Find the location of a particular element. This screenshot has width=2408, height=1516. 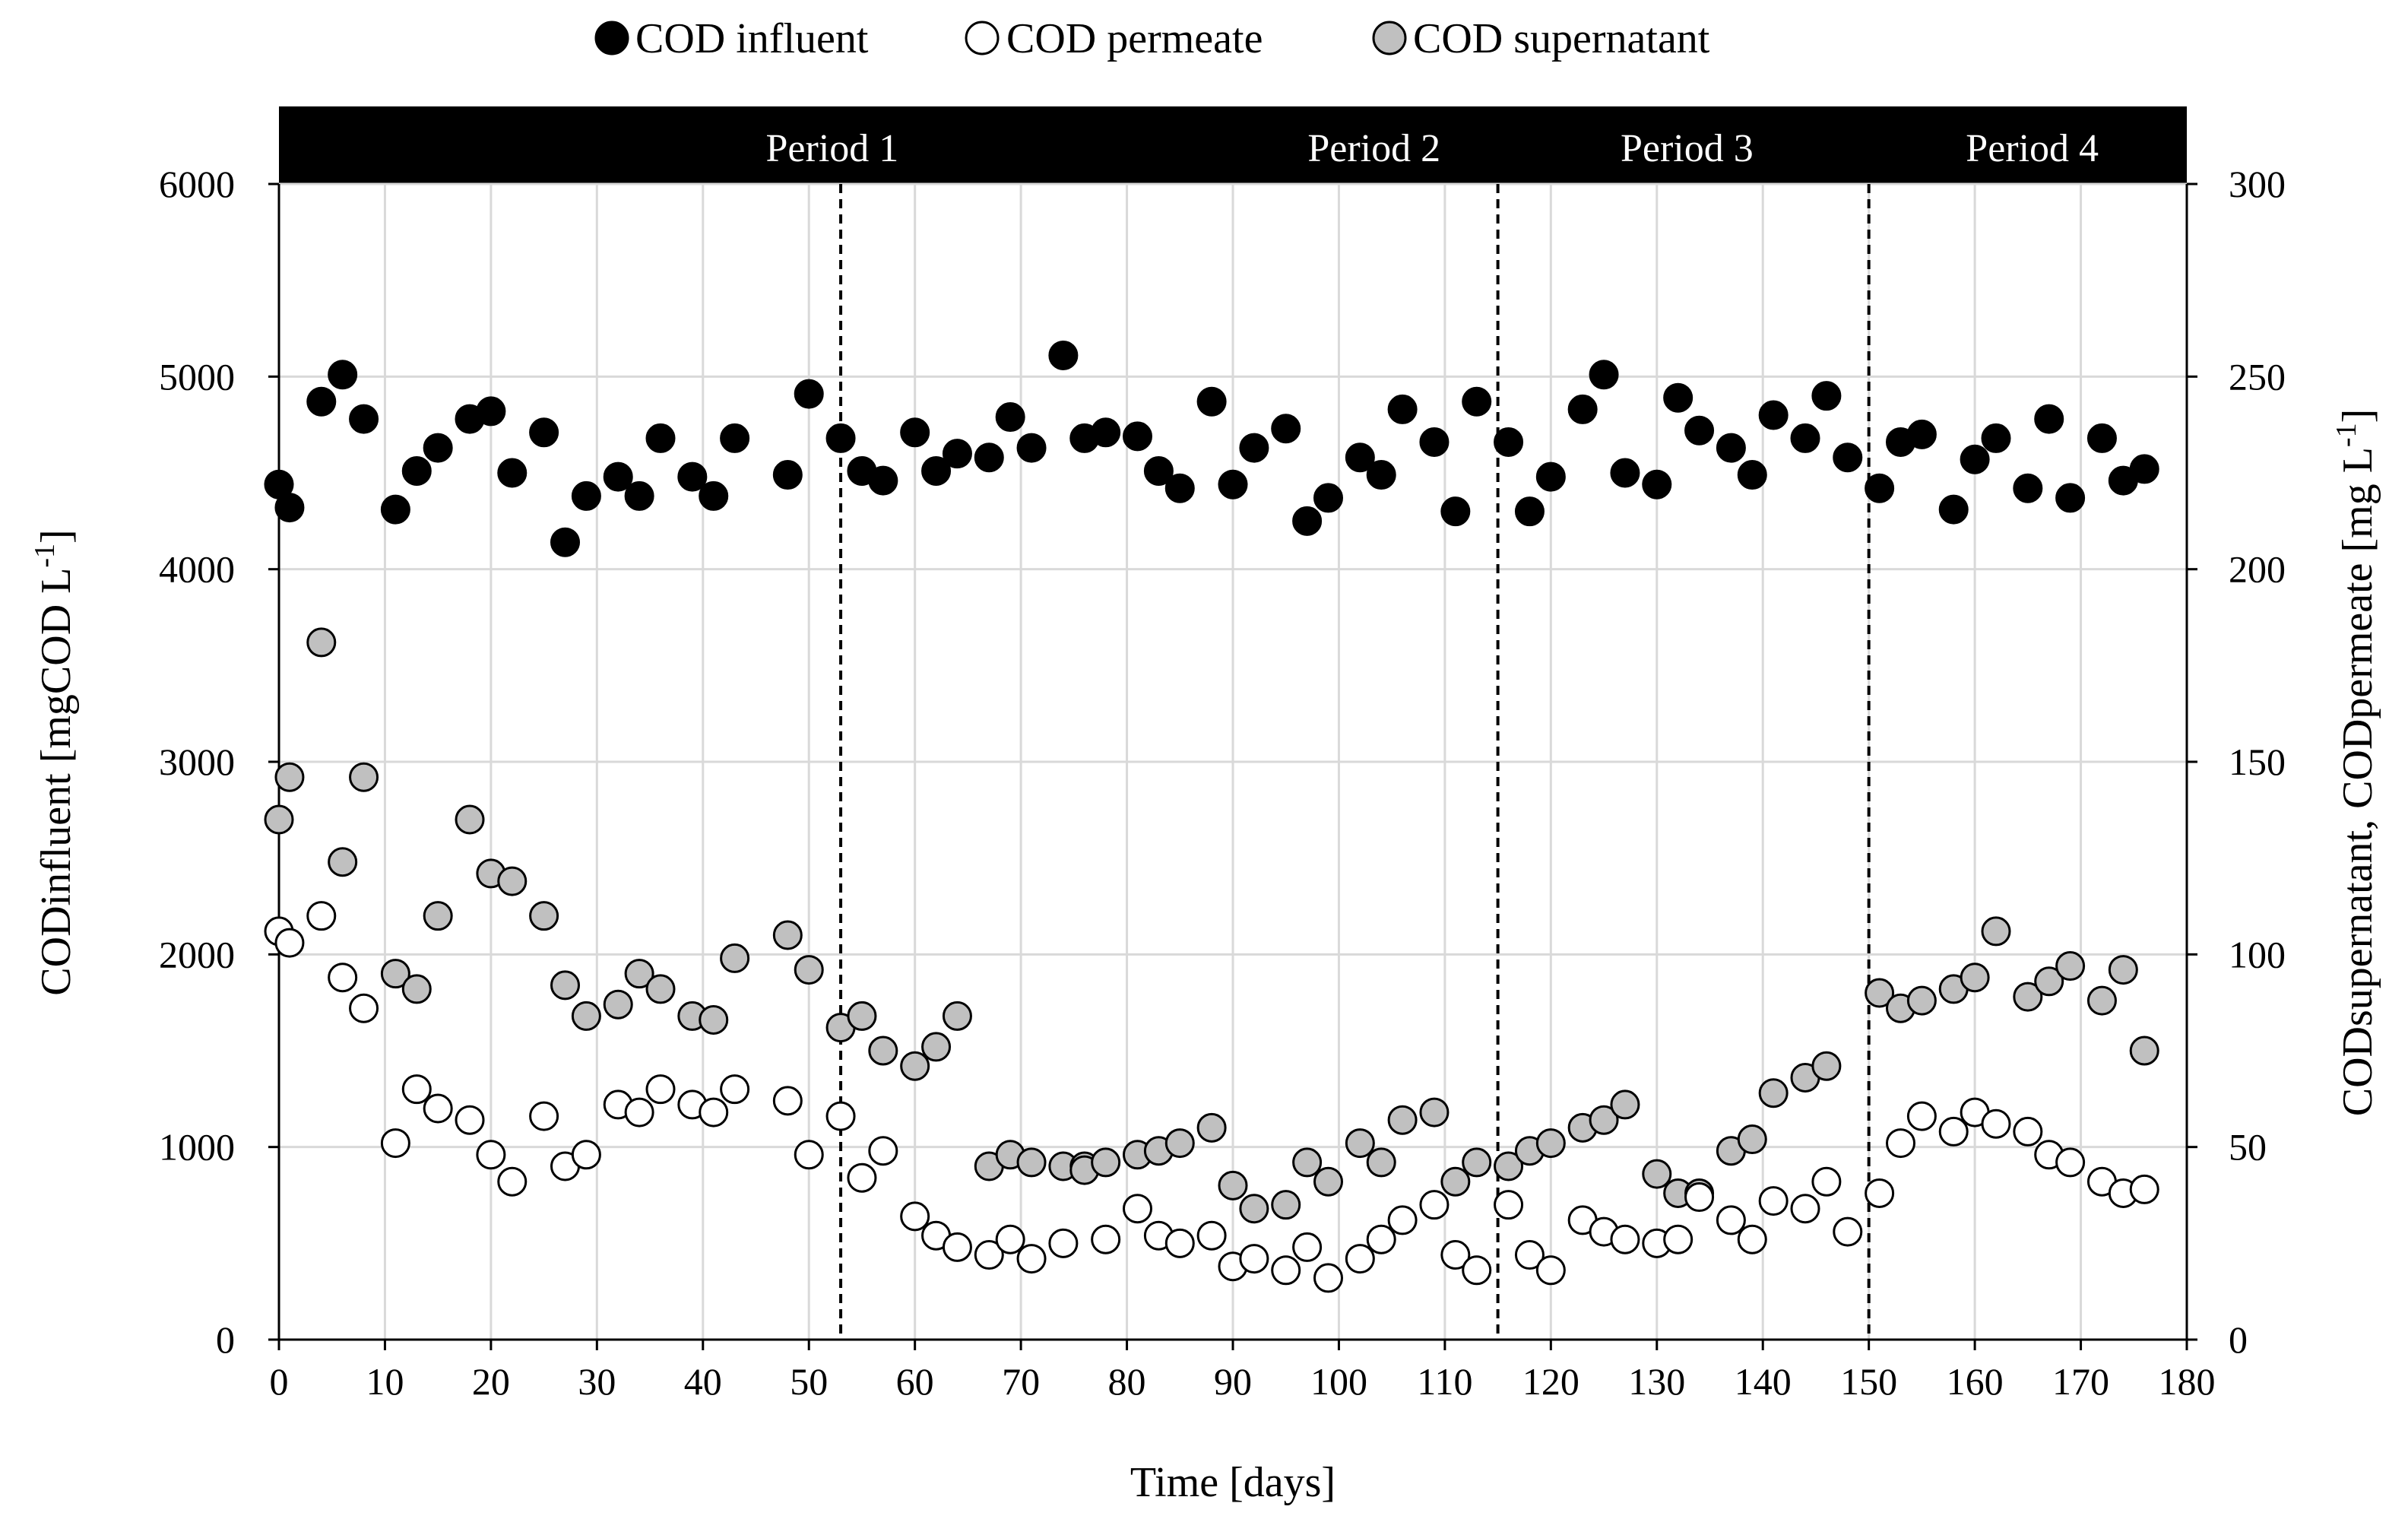

x-tick-label-90: 90 is located at coordinates (1233, 1382).